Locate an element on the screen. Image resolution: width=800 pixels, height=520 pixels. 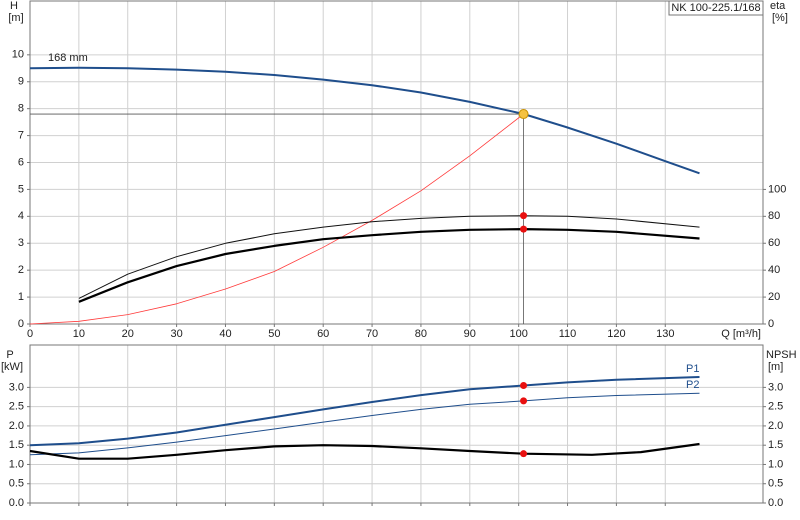
y-tick-label: 1.5 is located at coordinates (16, 445).